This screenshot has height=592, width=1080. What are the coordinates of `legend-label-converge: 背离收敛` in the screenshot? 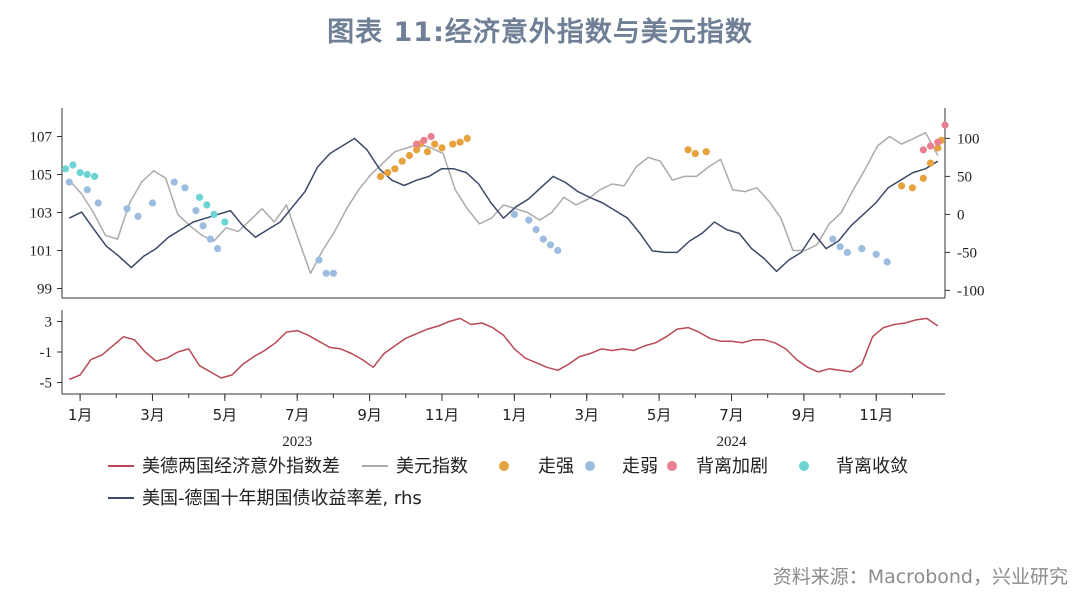 It's located at (872, 466).